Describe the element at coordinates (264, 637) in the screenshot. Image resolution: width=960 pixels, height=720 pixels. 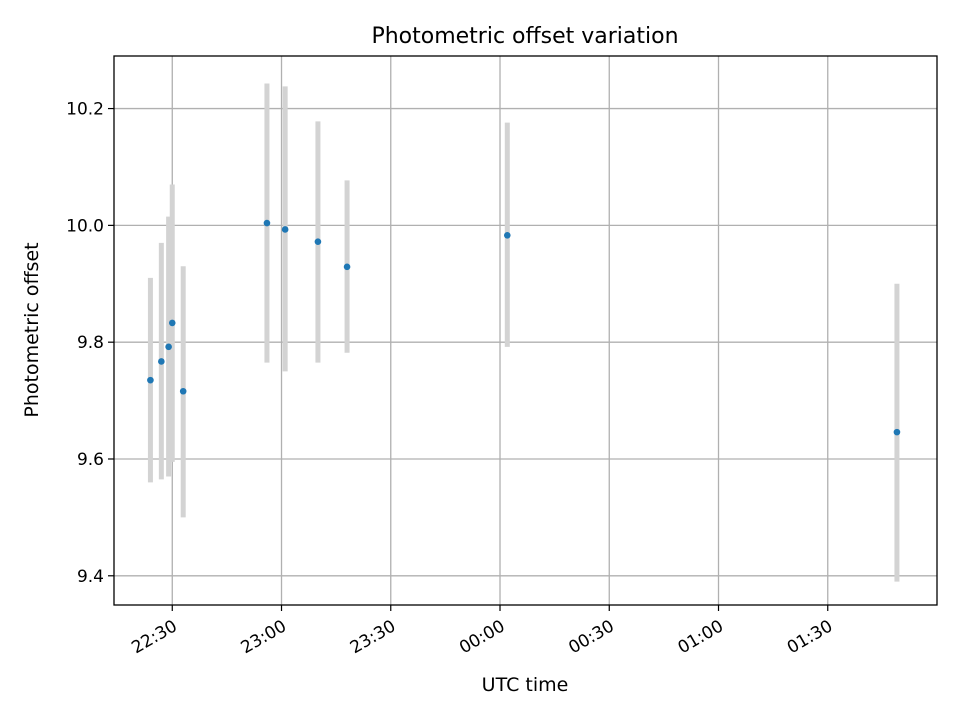
I see `x-tick-label: 23:00` at that location.